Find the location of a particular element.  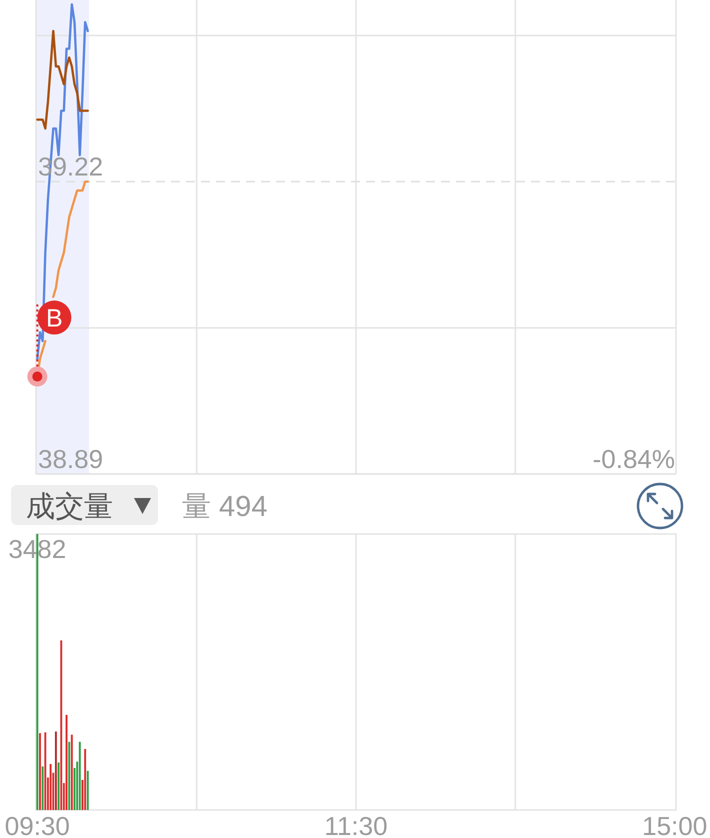

annotation: -0.84% is located at coordinates (633, 459).